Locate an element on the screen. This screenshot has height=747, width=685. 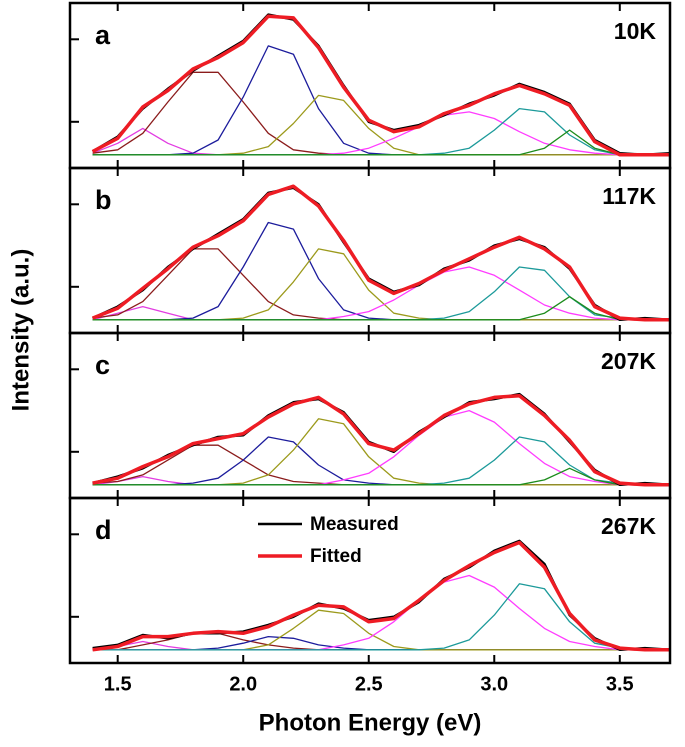
x-tick-label: 1.5 is located at coordinates (118, 684).